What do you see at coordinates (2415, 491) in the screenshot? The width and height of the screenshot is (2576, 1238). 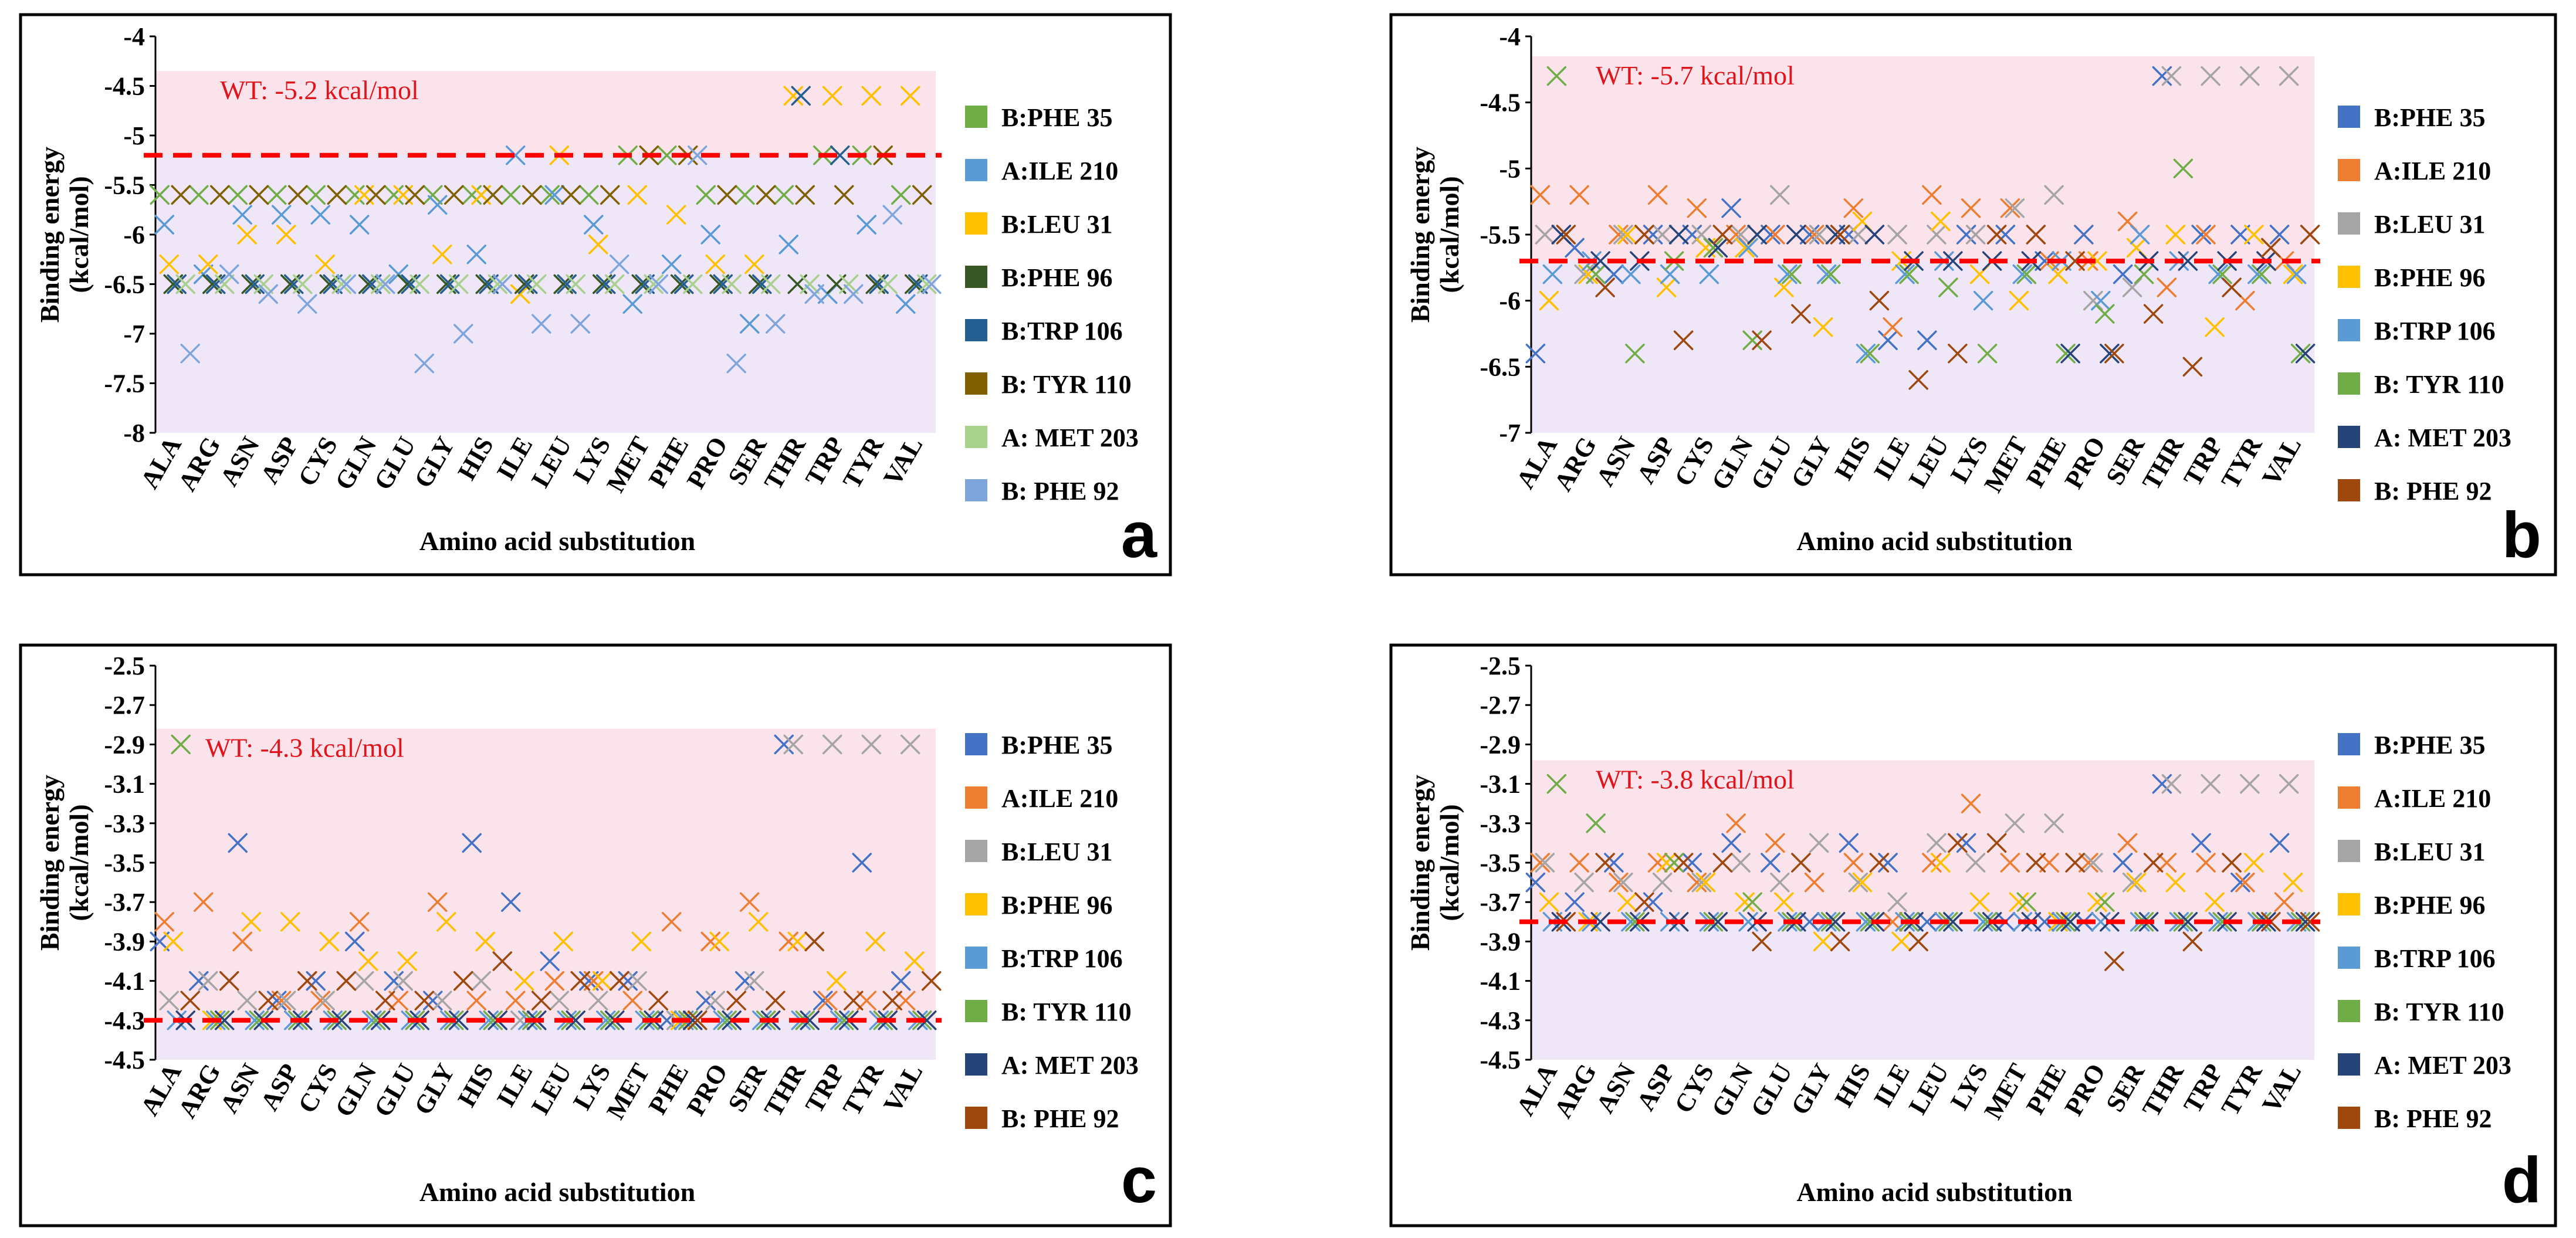 I see `legend-item: B: PHE 92` at bounding box center [2415, 491].